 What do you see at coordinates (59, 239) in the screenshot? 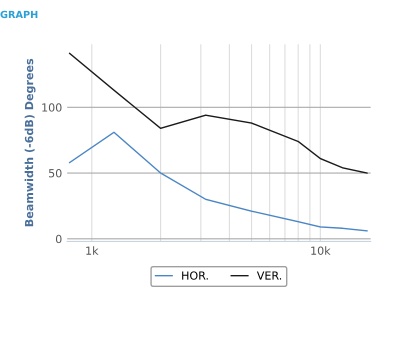
I see `y-tick-label: 0` at bounding box center [59, 239].